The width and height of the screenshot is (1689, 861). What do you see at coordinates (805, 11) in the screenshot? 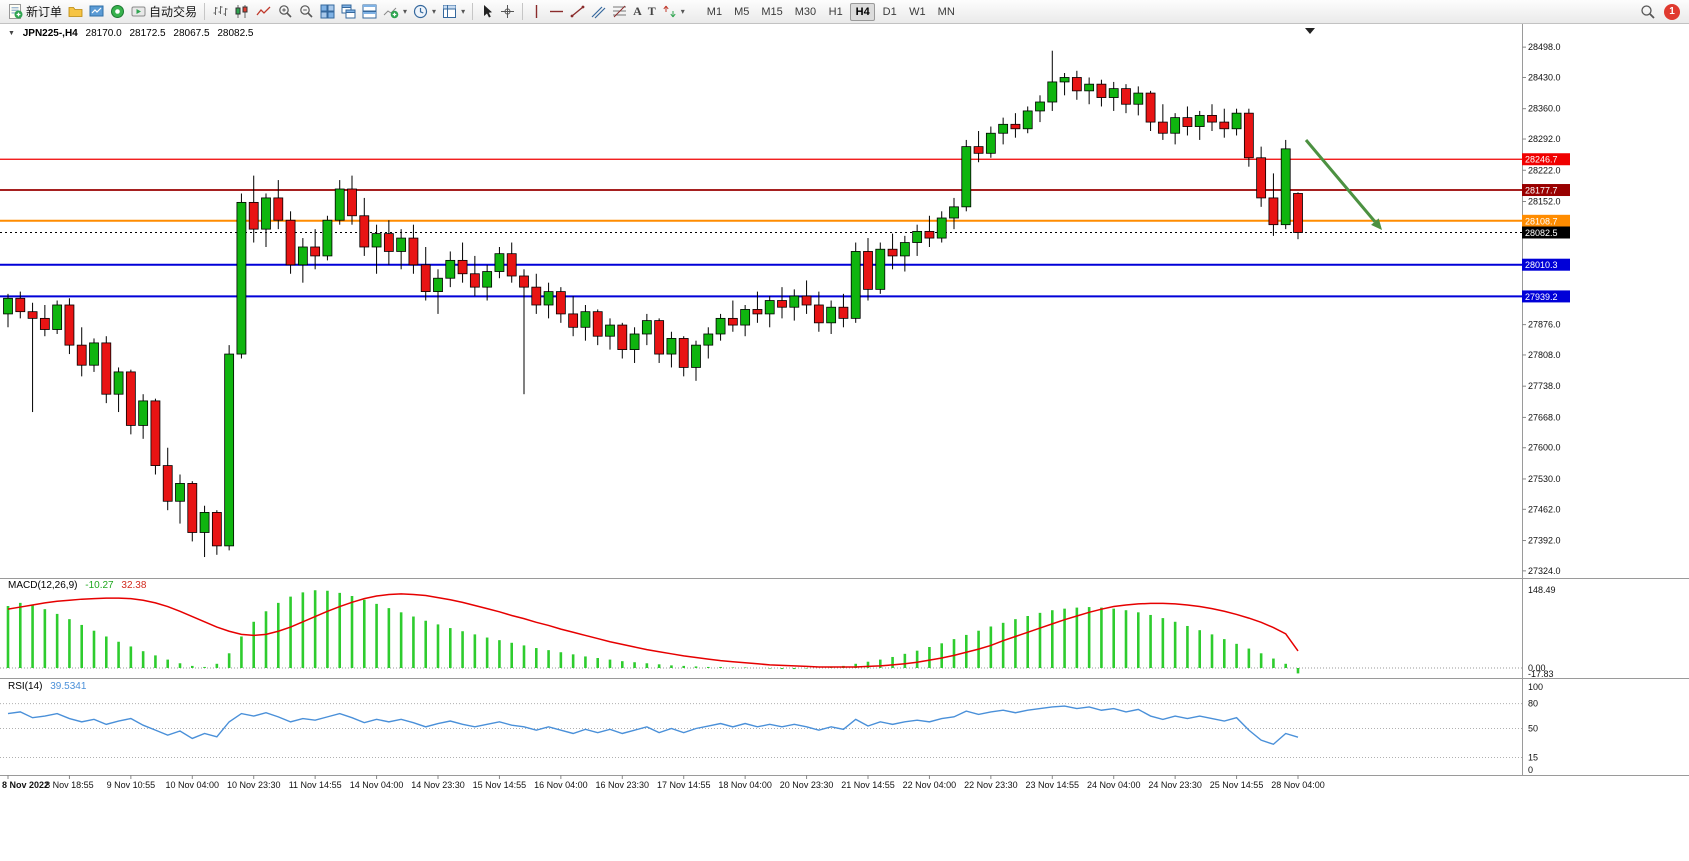
I see `timeframe-m30-button: M30` at bounding box center [805, 11].